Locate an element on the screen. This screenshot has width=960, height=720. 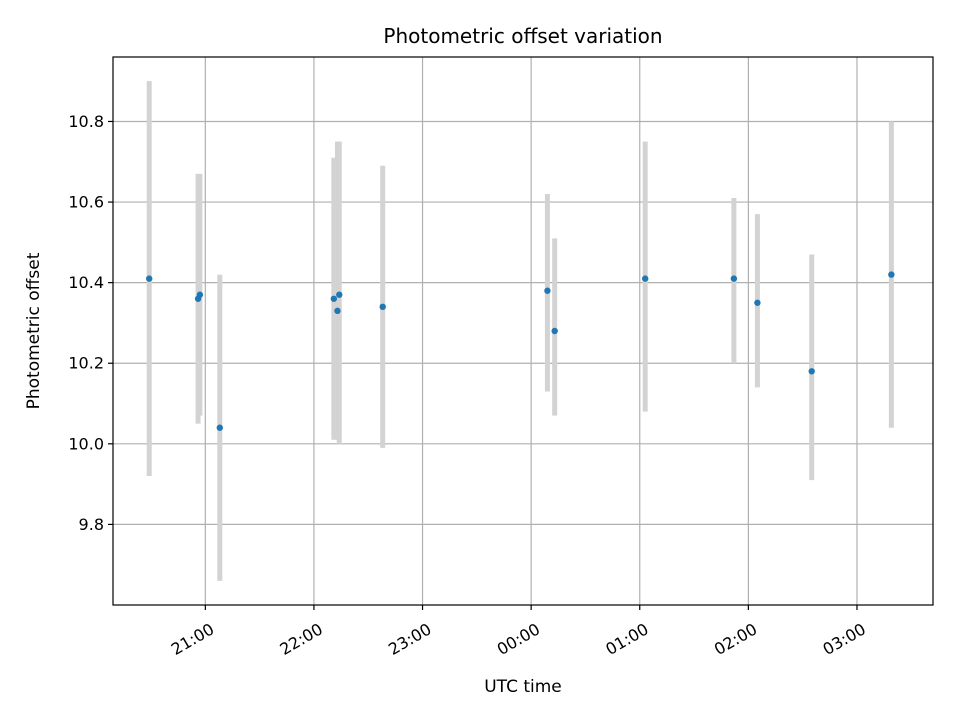
x-axis-label: UTC time is located at coordinates (523, 687).